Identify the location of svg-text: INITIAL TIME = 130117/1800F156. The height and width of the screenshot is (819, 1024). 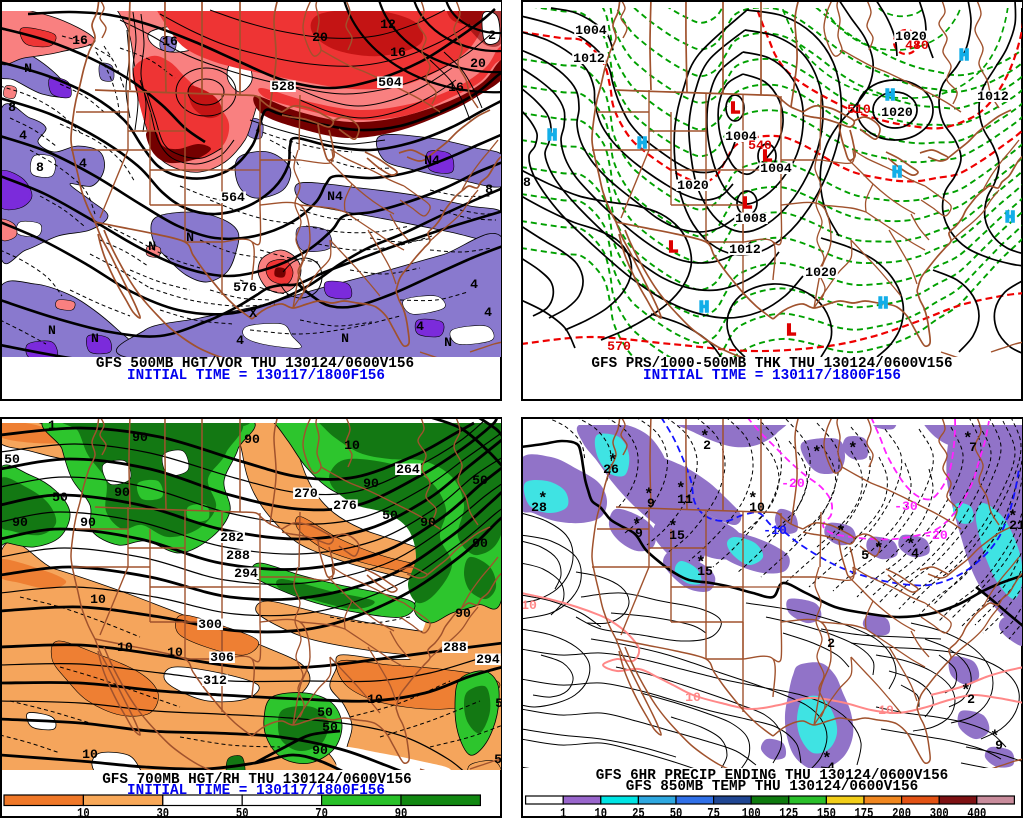
(256, 376).